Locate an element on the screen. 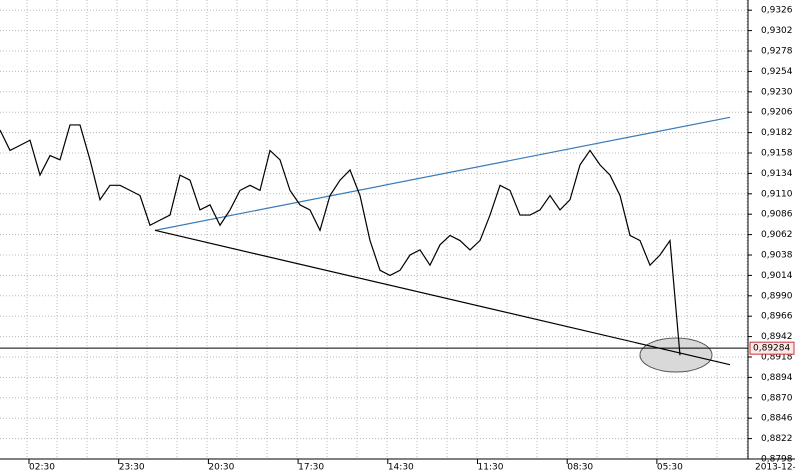 The image size is (795, 473). x-tick-label: 05:30 is located at coordinates (670, 468).